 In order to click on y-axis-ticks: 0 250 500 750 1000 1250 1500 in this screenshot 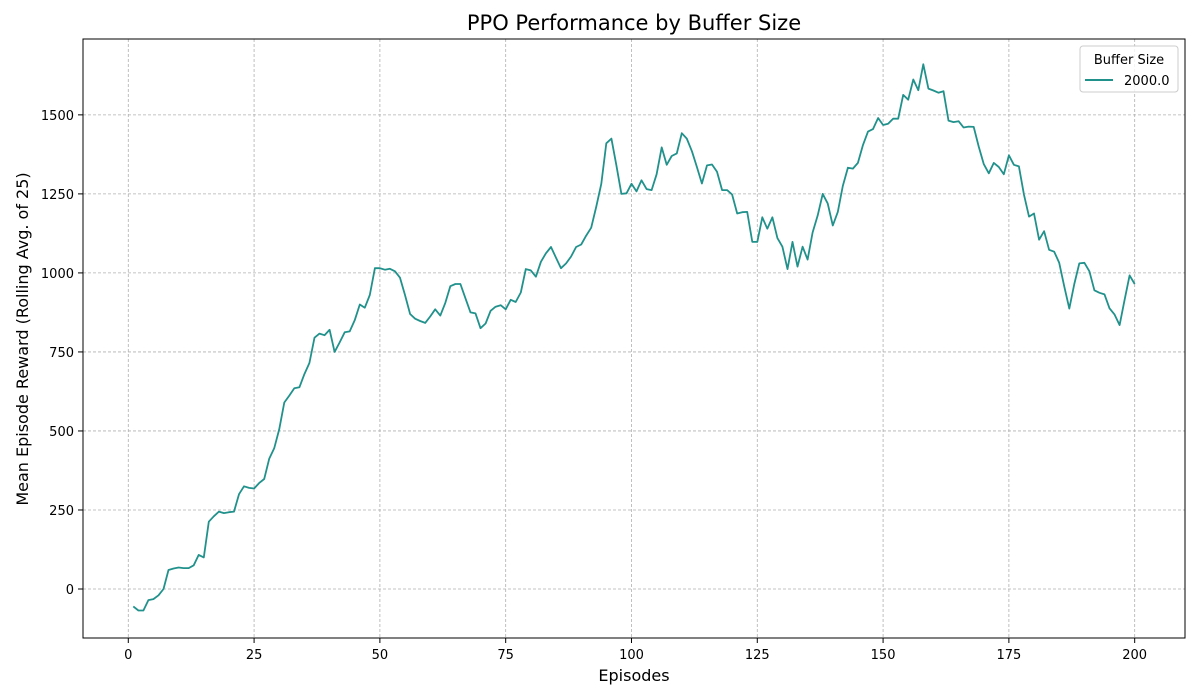, I will do `click(62, 353)`.